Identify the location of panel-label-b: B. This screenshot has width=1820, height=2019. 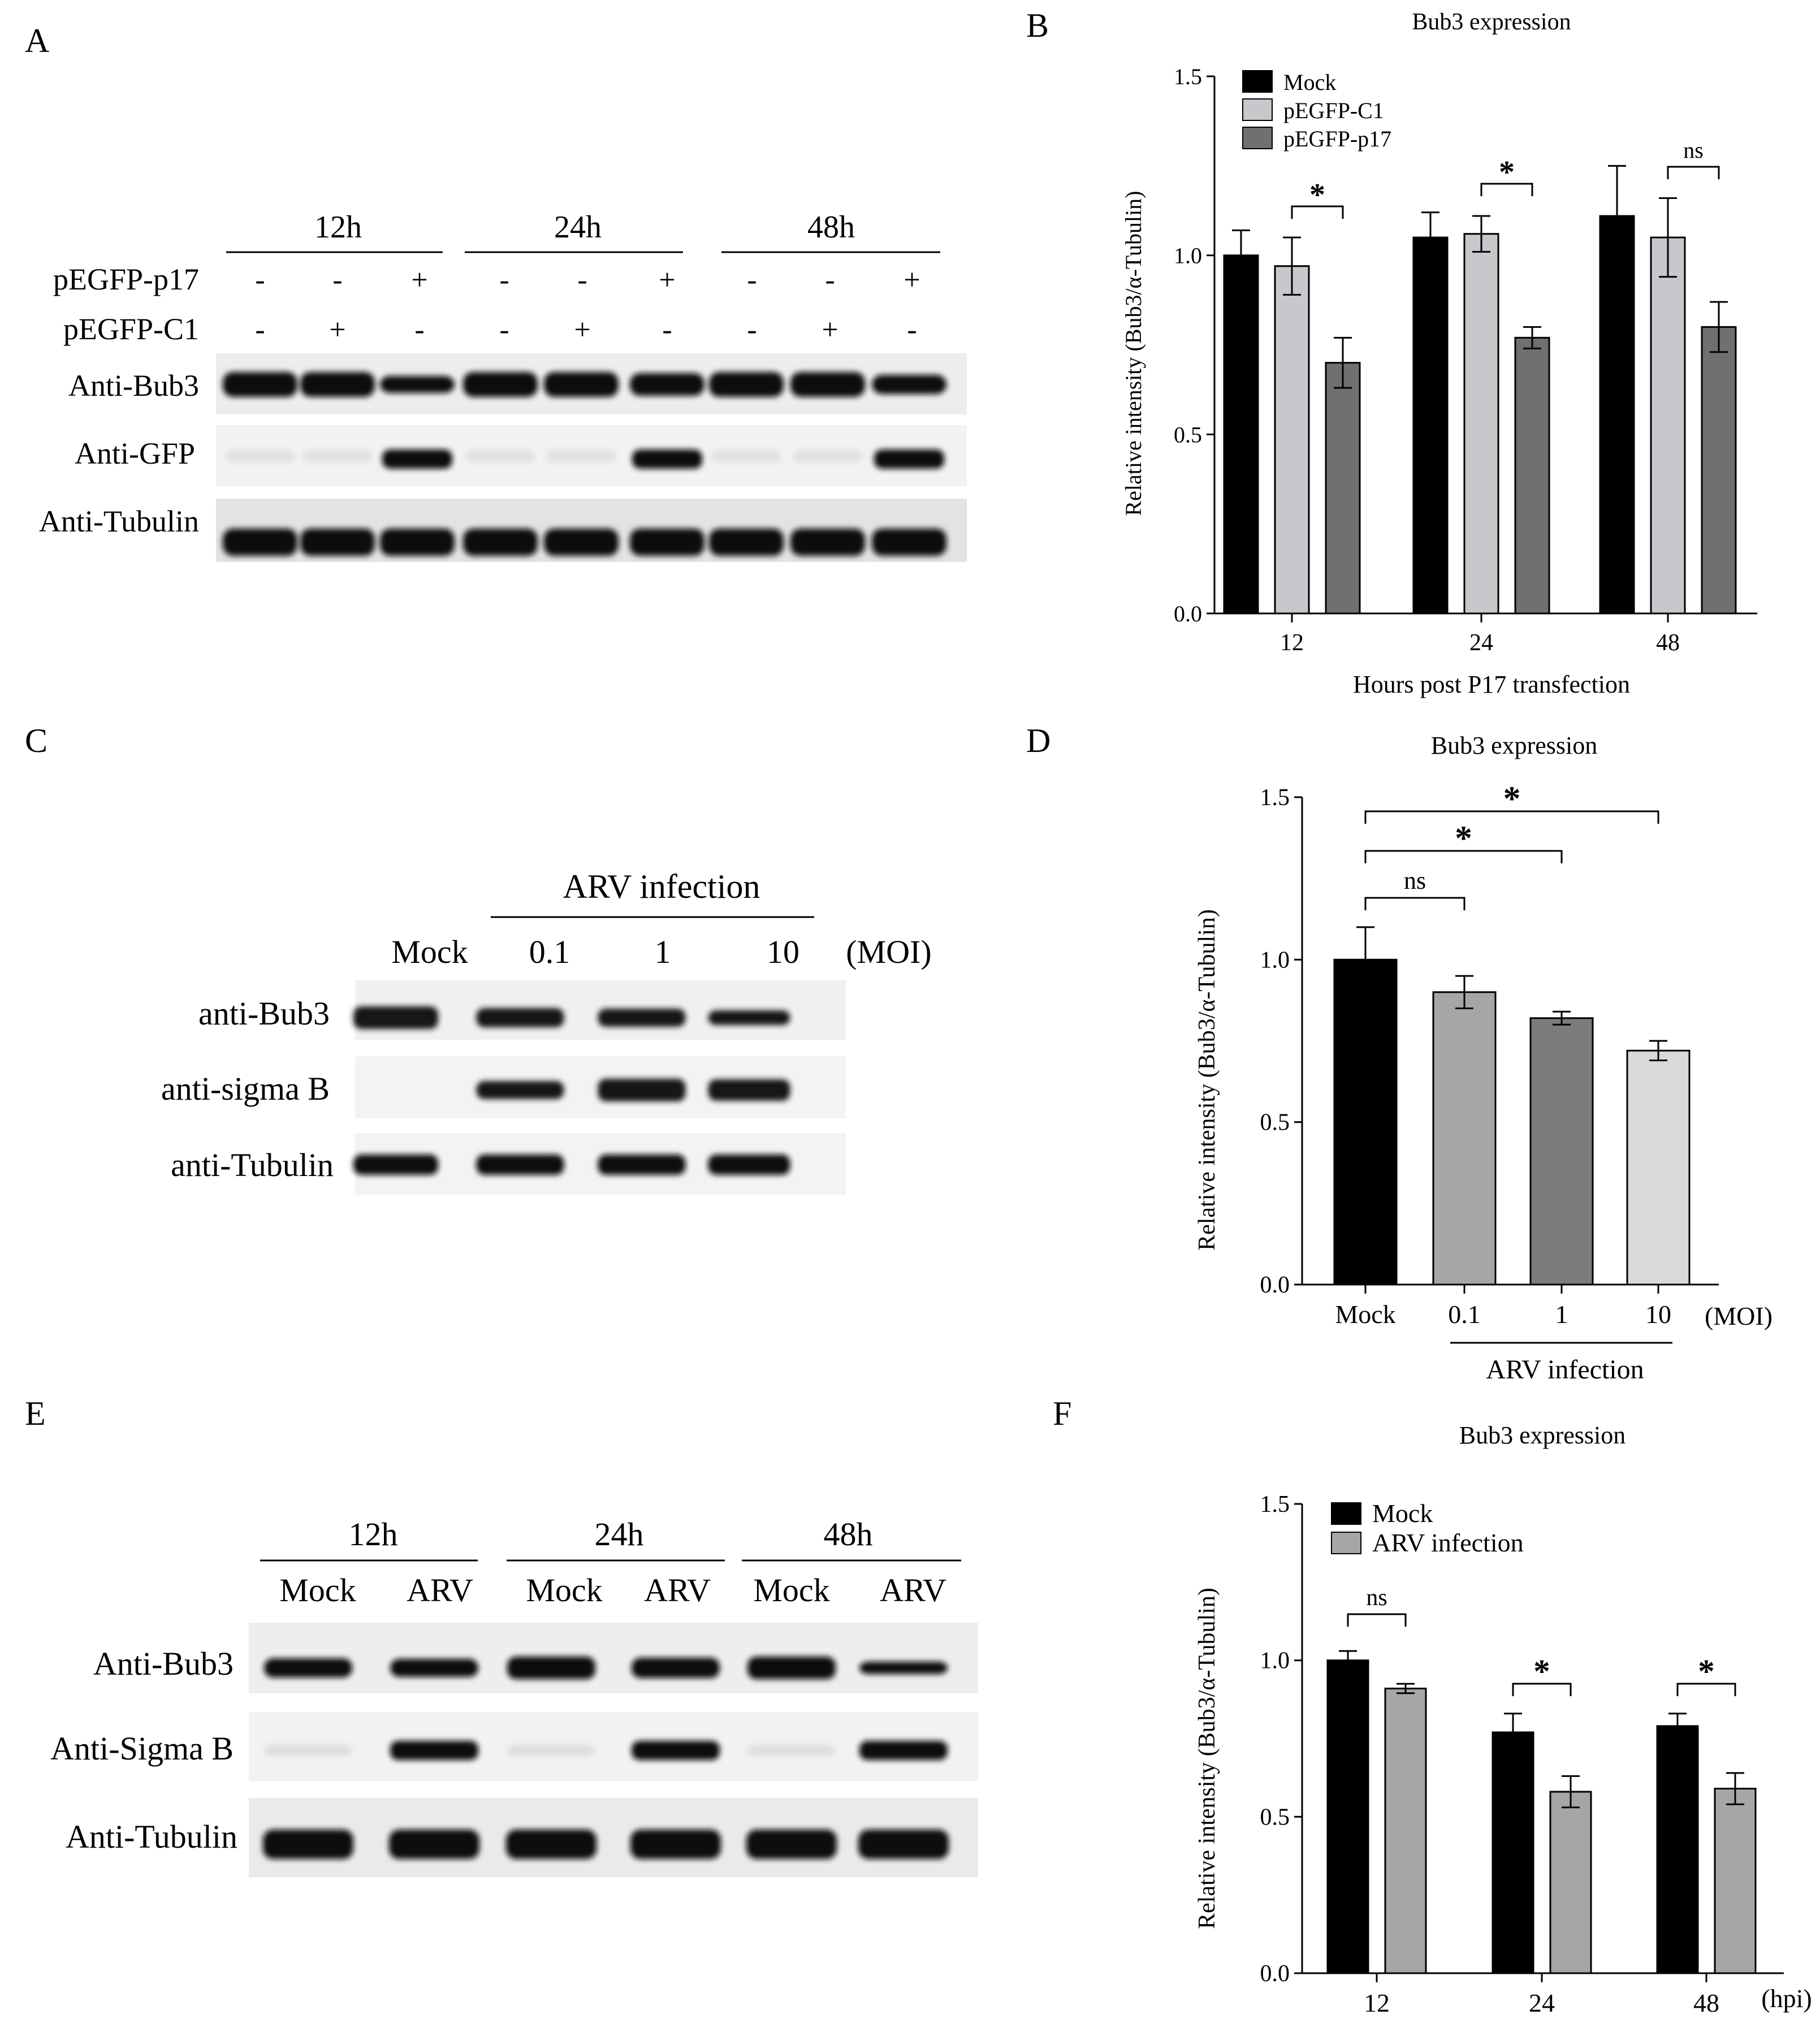
(1037, 26).